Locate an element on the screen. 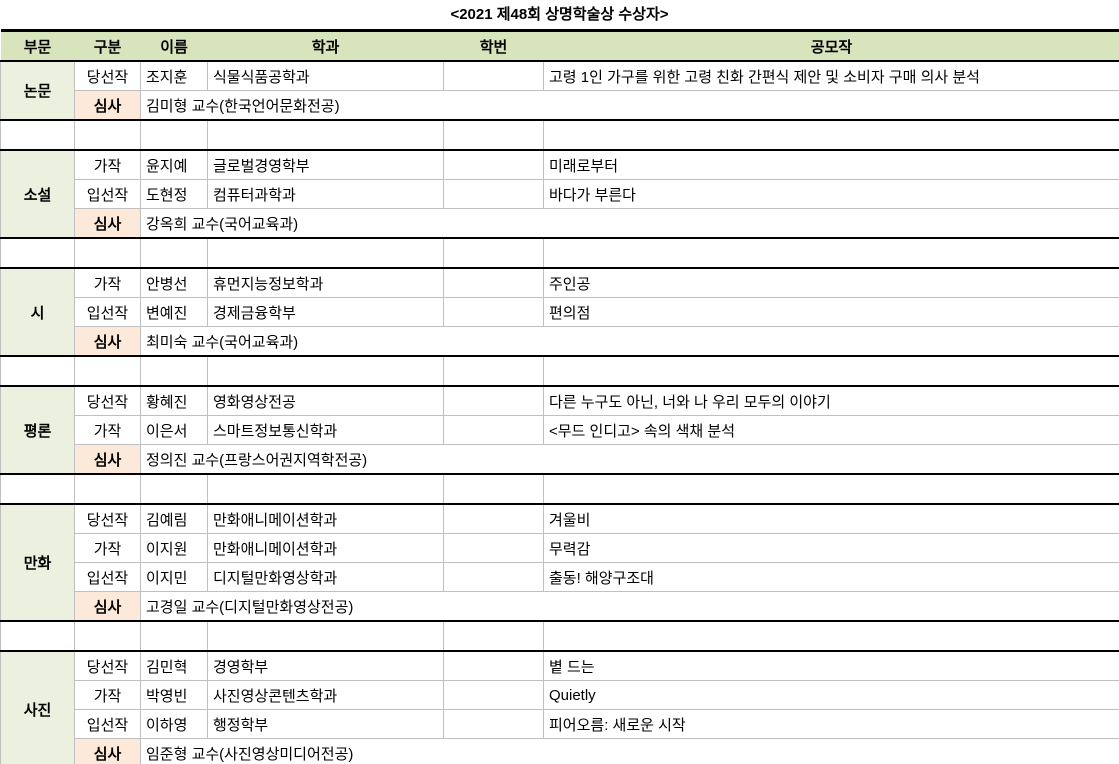 The width and height of the screenshot is (1119, 764). judge-name-cell: 김미형 교수(한국언어문화전공) is located at coordinates (629, 105).